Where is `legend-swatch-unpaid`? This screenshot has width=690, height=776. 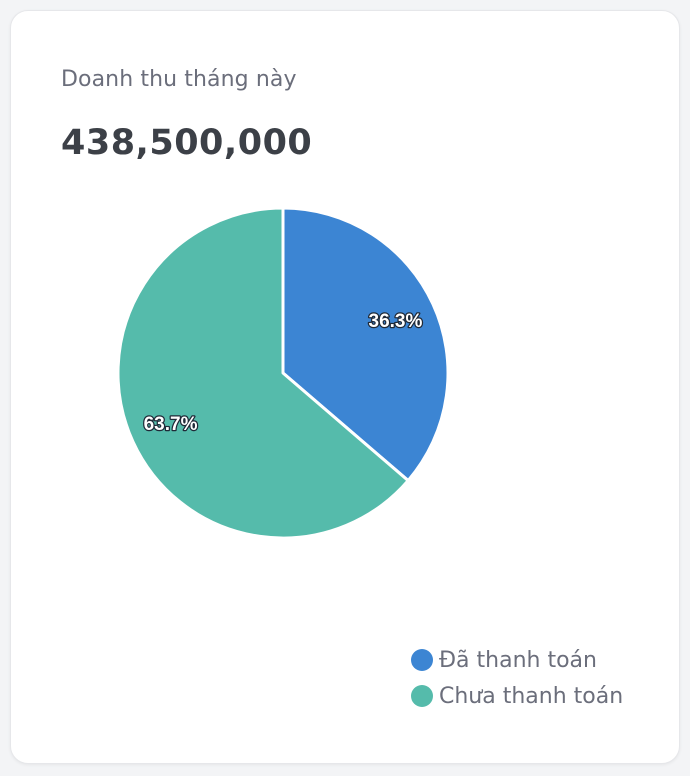
legend-swatch-unpaid is located at coordinates (422, 696).